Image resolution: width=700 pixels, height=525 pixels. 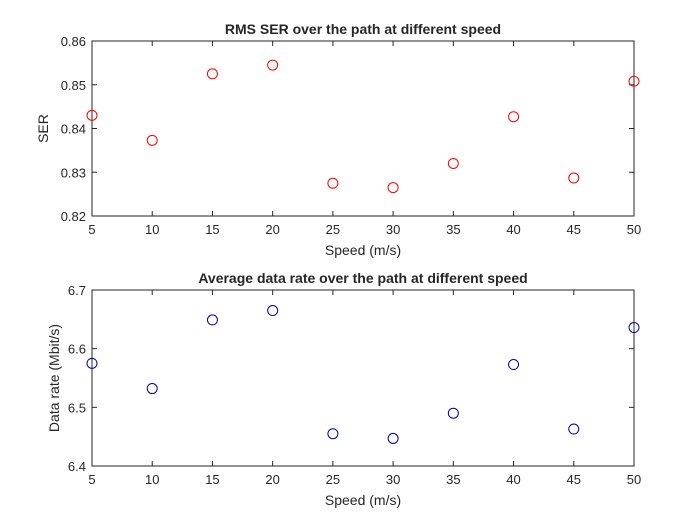 I want to click on y-tick-label: 6.6, so click(x=77, y=349).